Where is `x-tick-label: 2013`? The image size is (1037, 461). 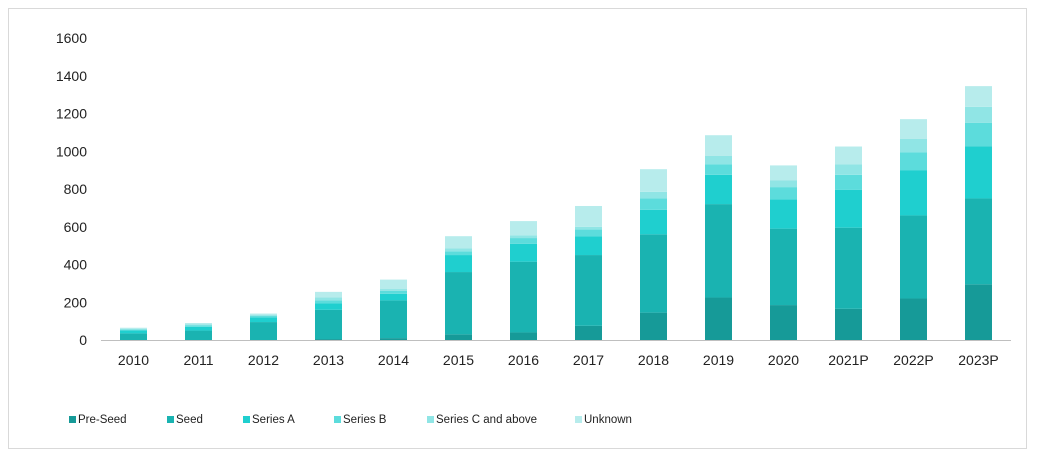 x-tick-label: 2013 is located at coordinates (328, 360).